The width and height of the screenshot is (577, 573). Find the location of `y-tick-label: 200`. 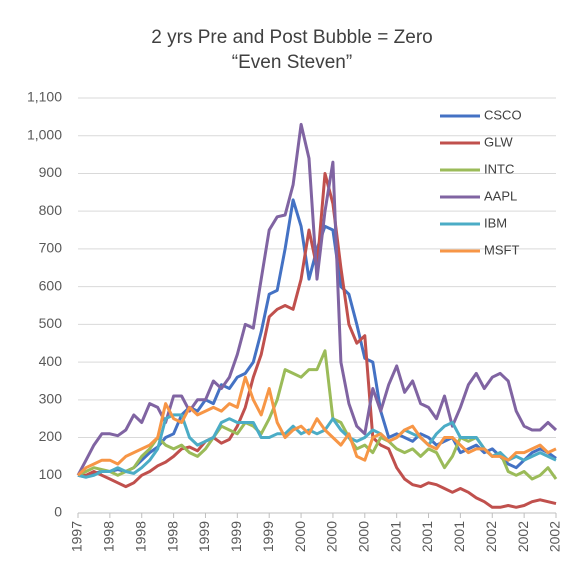

y-tick-label: 200 is located at coordinates (51, 436).